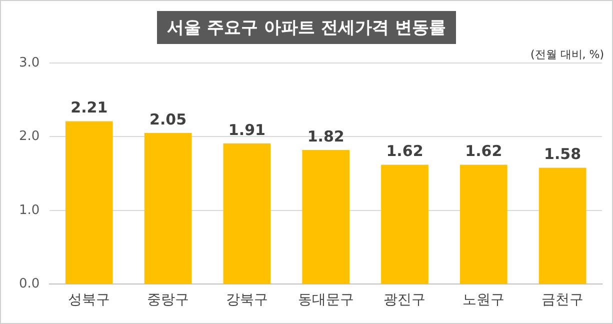 The height and width of the screenshot is (324, 613). Describe the element at coordinates (563, 154) in the screenshot. I see `data-label: 1.58` at that location.